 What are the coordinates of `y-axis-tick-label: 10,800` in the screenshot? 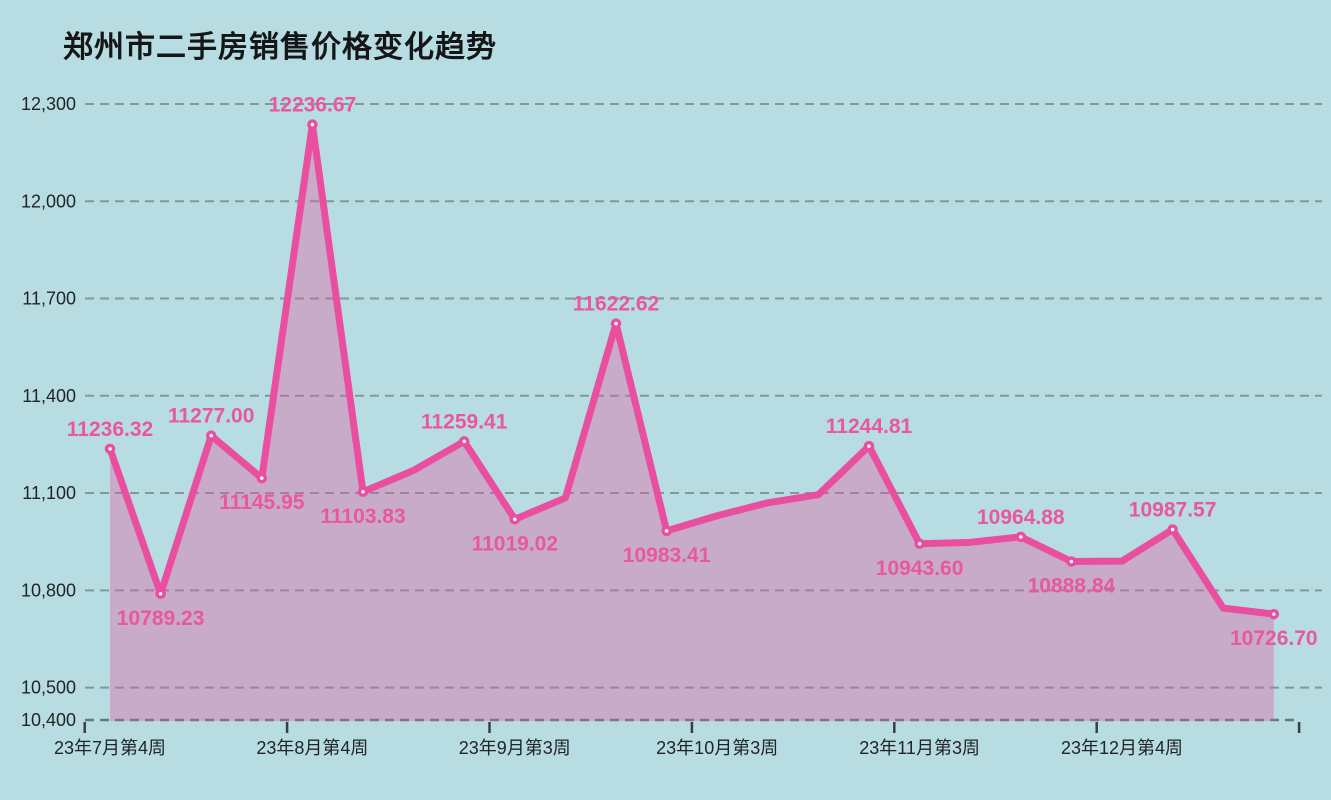 It's located at (48, 590).